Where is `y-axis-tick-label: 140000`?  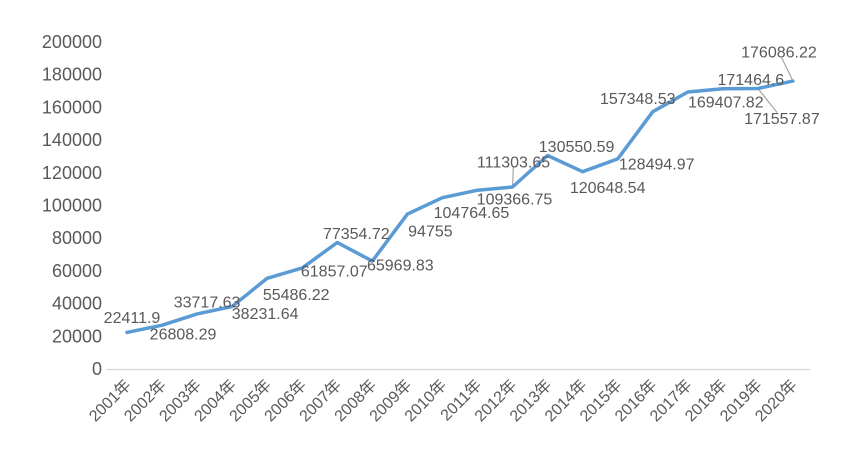
y-axis-tick-label: 140000 is located at coordinates (72, 140).